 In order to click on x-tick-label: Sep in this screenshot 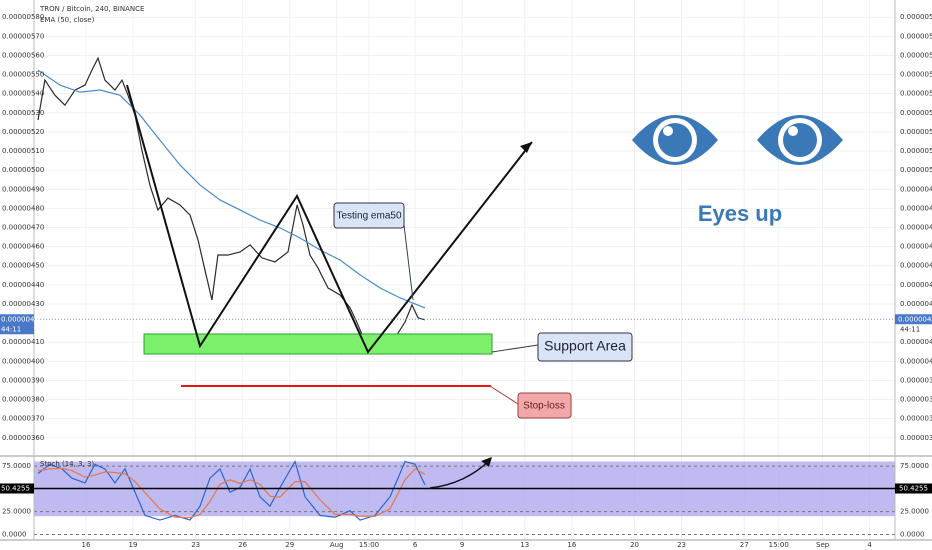, I will do `click(823, 545)`.